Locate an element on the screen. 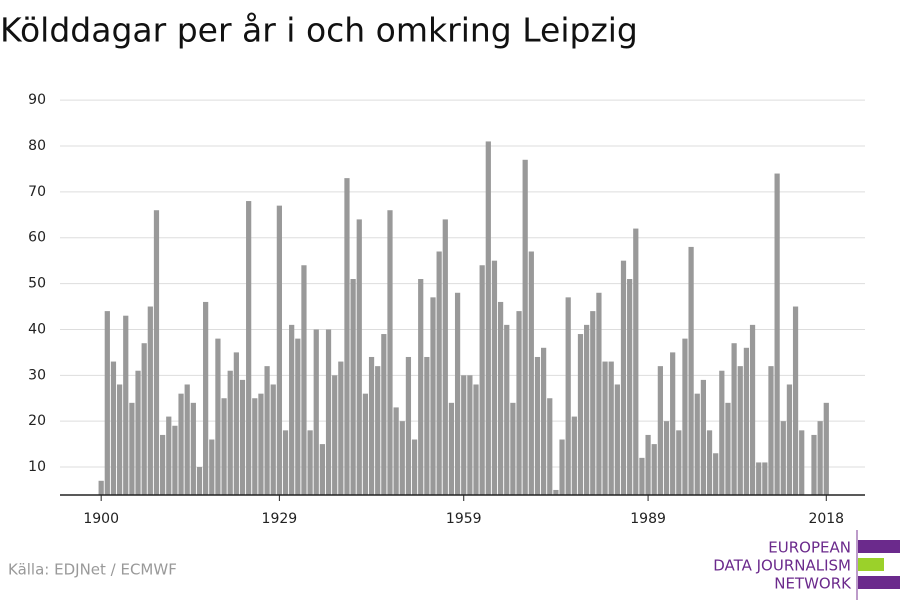  x-tick-label: 1900 is located at coordinates (101, 519).